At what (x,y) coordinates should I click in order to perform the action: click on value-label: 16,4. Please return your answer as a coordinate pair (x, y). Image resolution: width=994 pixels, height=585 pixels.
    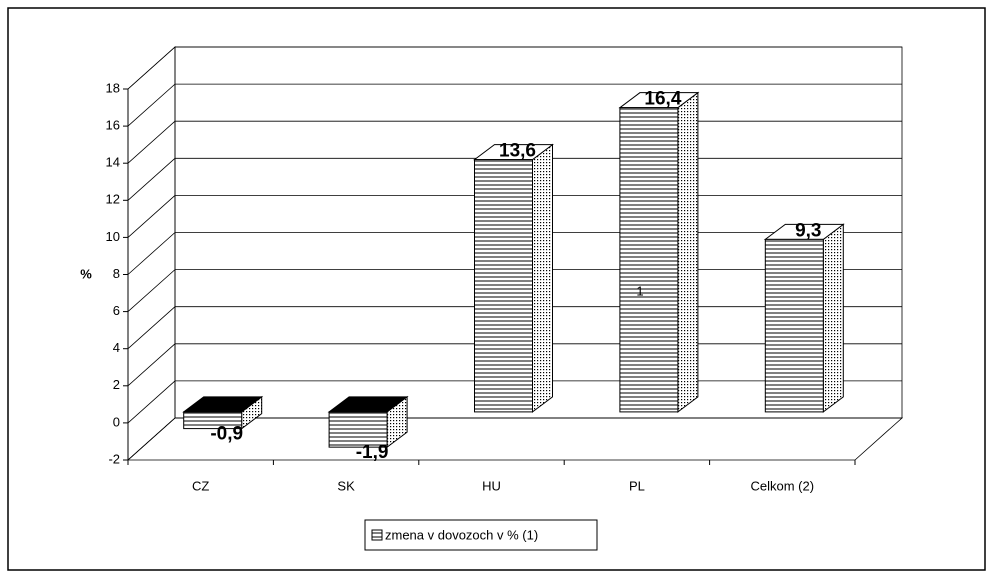
    Looking at the image, I should click on (662, 99).